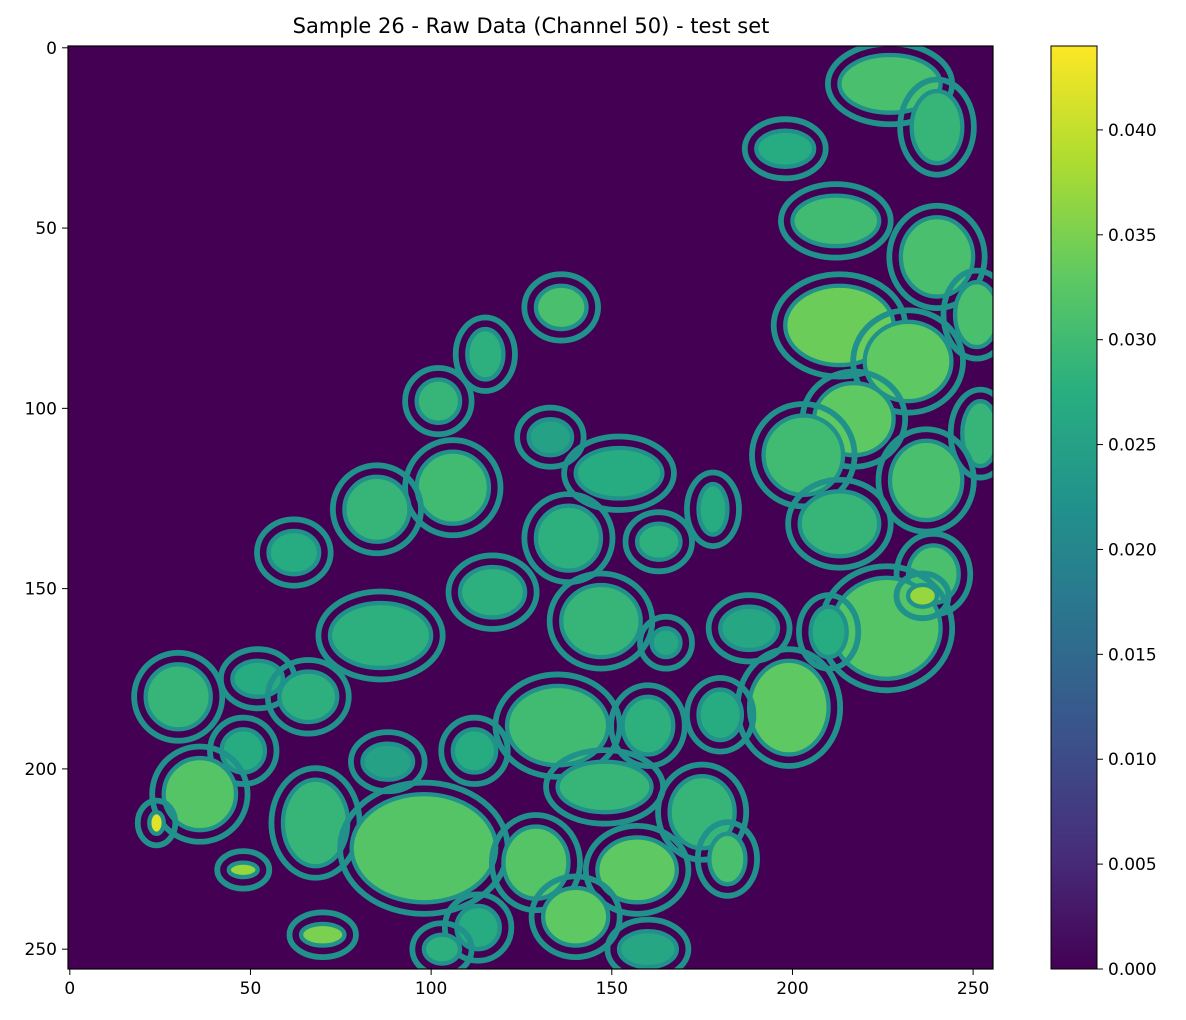  I want to click on colorbar-tick-label-5: 0.025, so click(1132, 446).